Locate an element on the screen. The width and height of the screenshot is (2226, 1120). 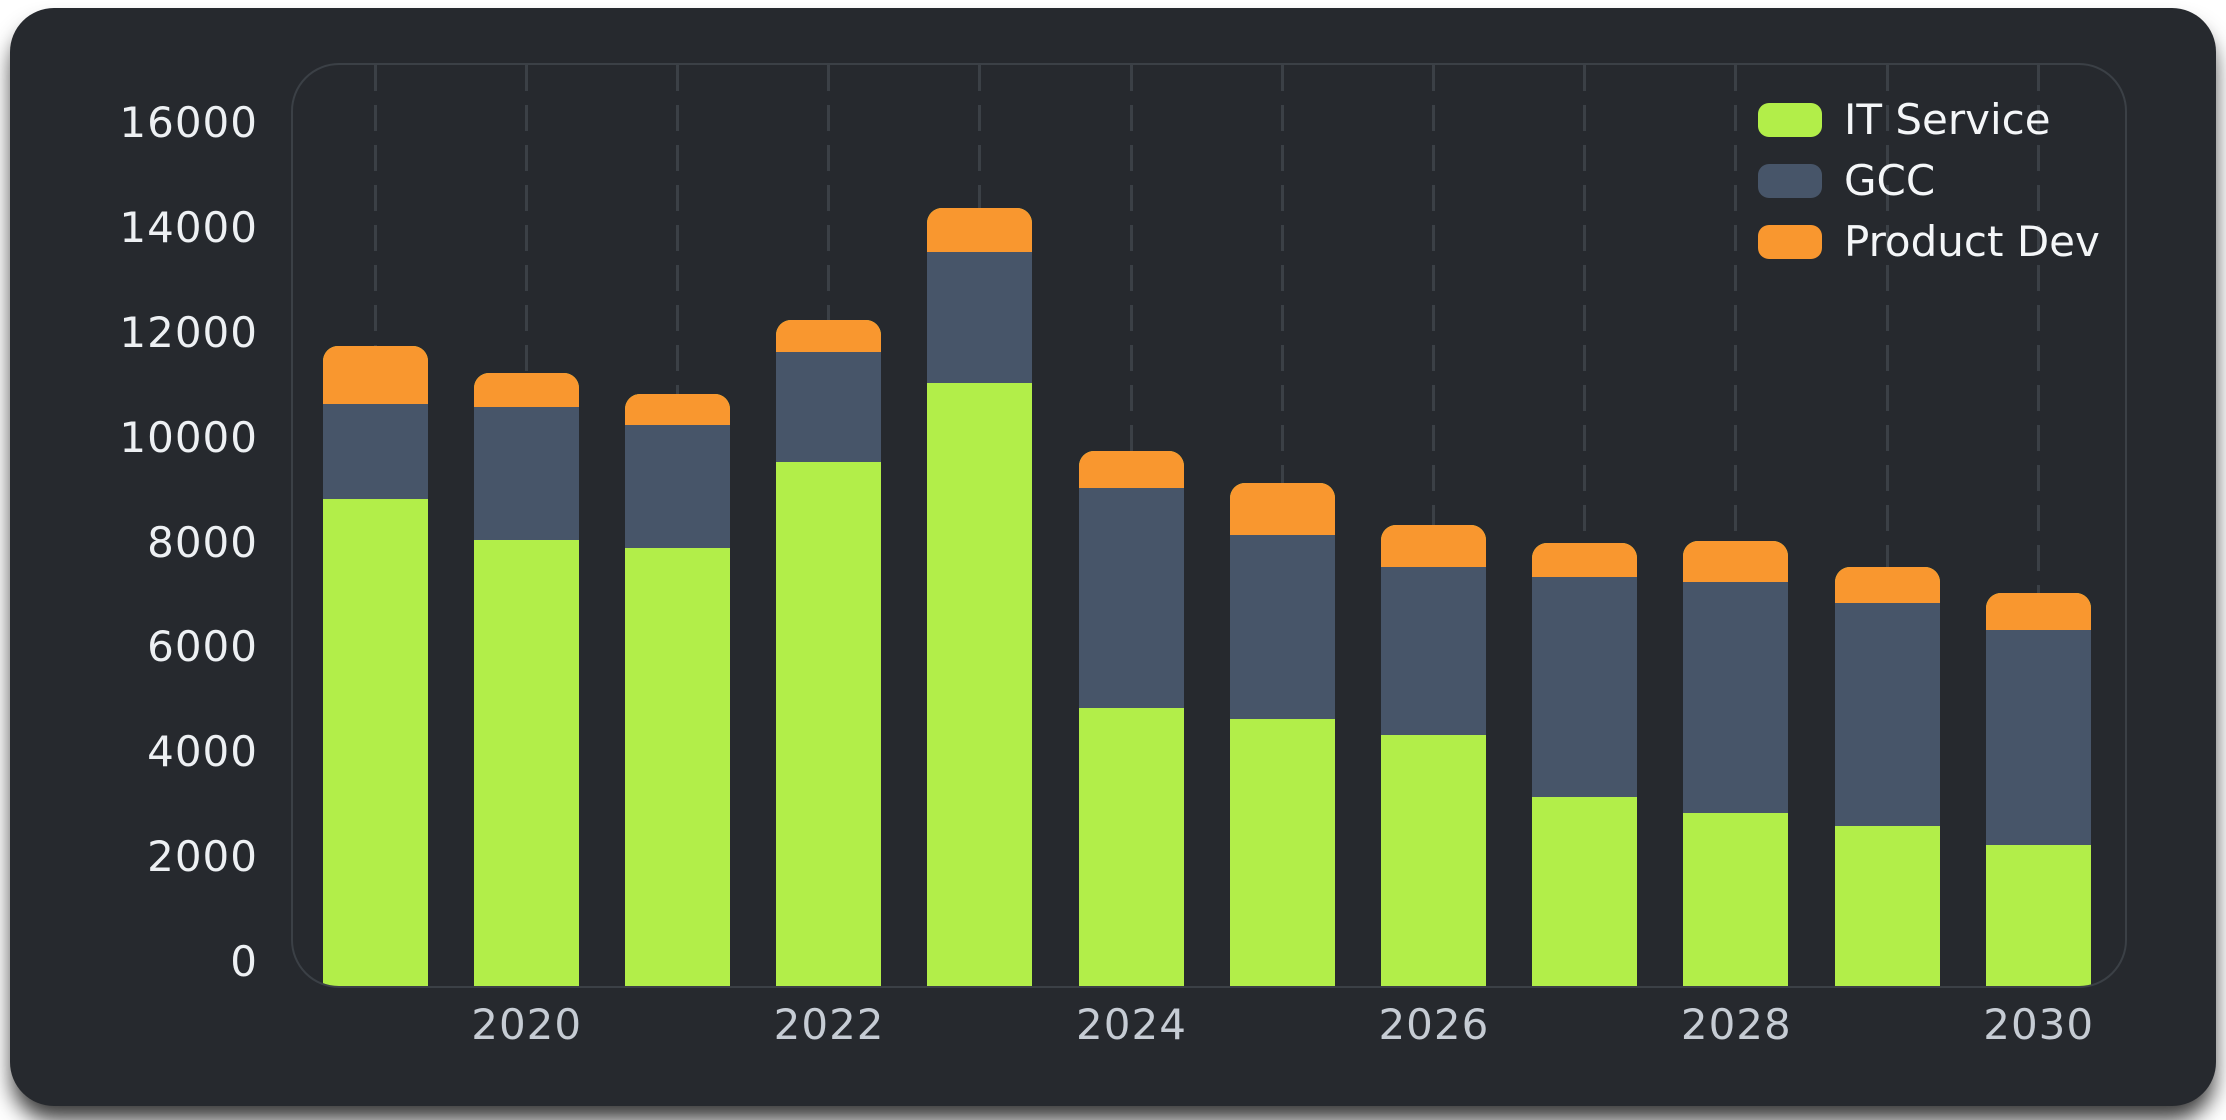
bar-group-2020 is located at coordinates (526, 679).